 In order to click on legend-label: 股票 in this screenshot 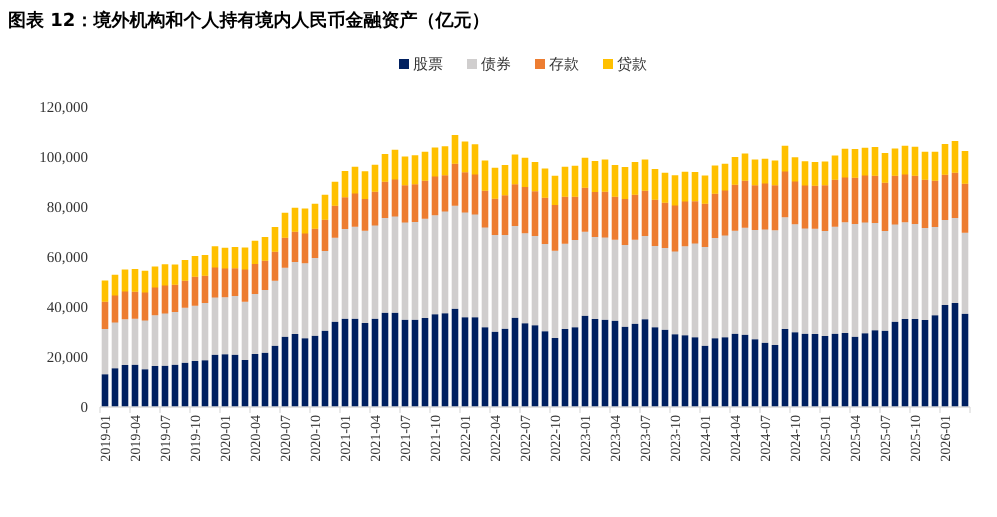, I will do `click(428, 64)`.